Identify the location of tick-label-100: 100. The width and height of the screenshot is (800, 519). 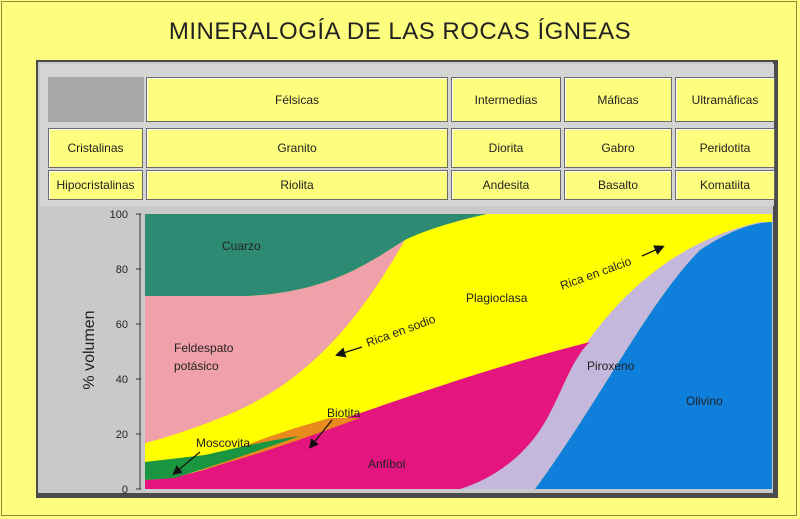
(119, 215).